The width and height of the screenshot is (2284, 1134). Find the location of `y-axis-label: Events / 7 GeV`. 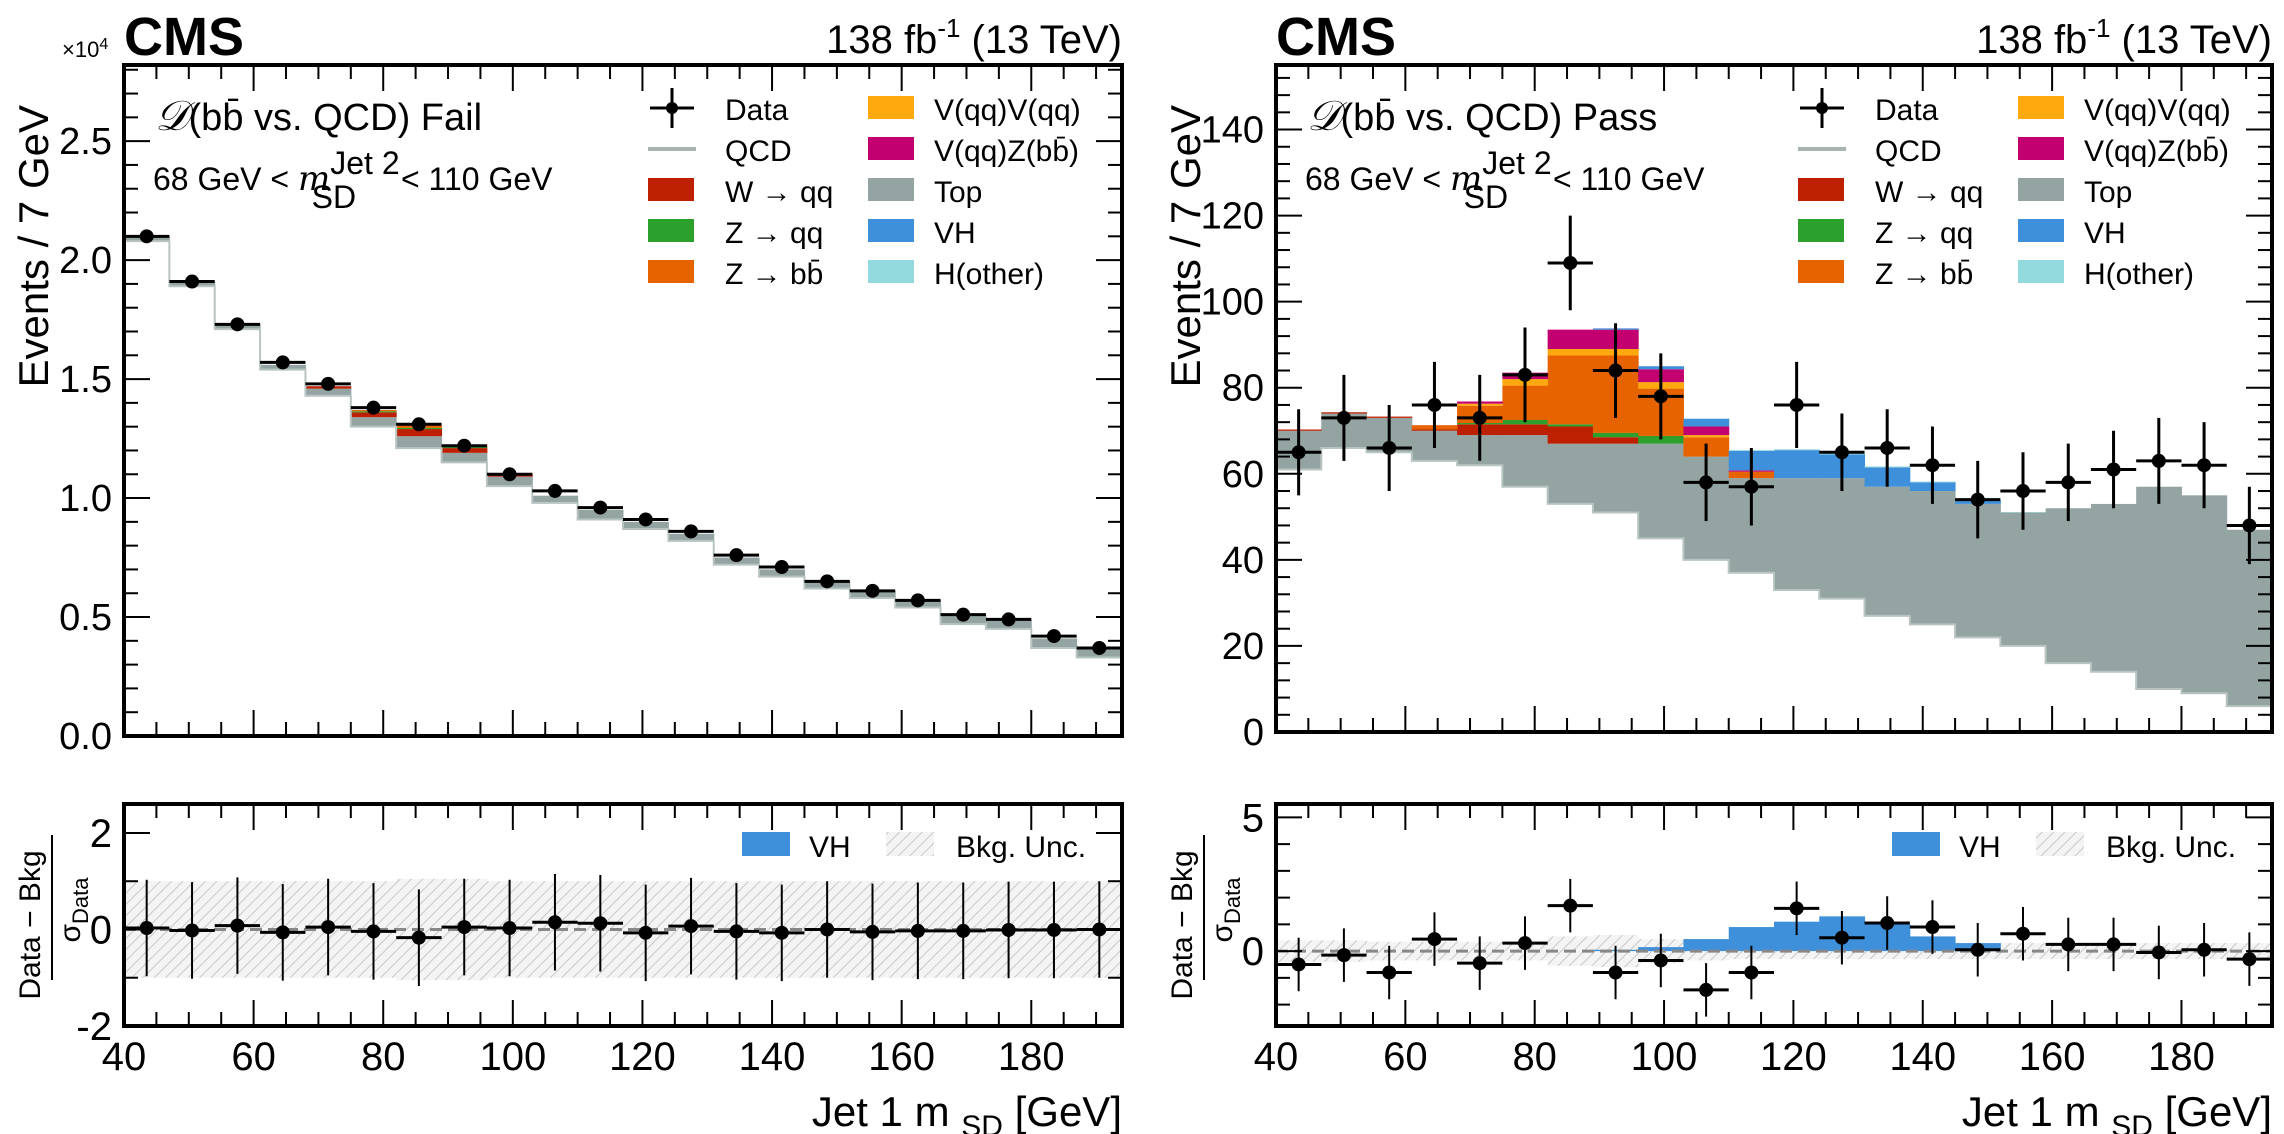

y-axis-label: Events / 7 GeV is located at coordinates (33, 246).